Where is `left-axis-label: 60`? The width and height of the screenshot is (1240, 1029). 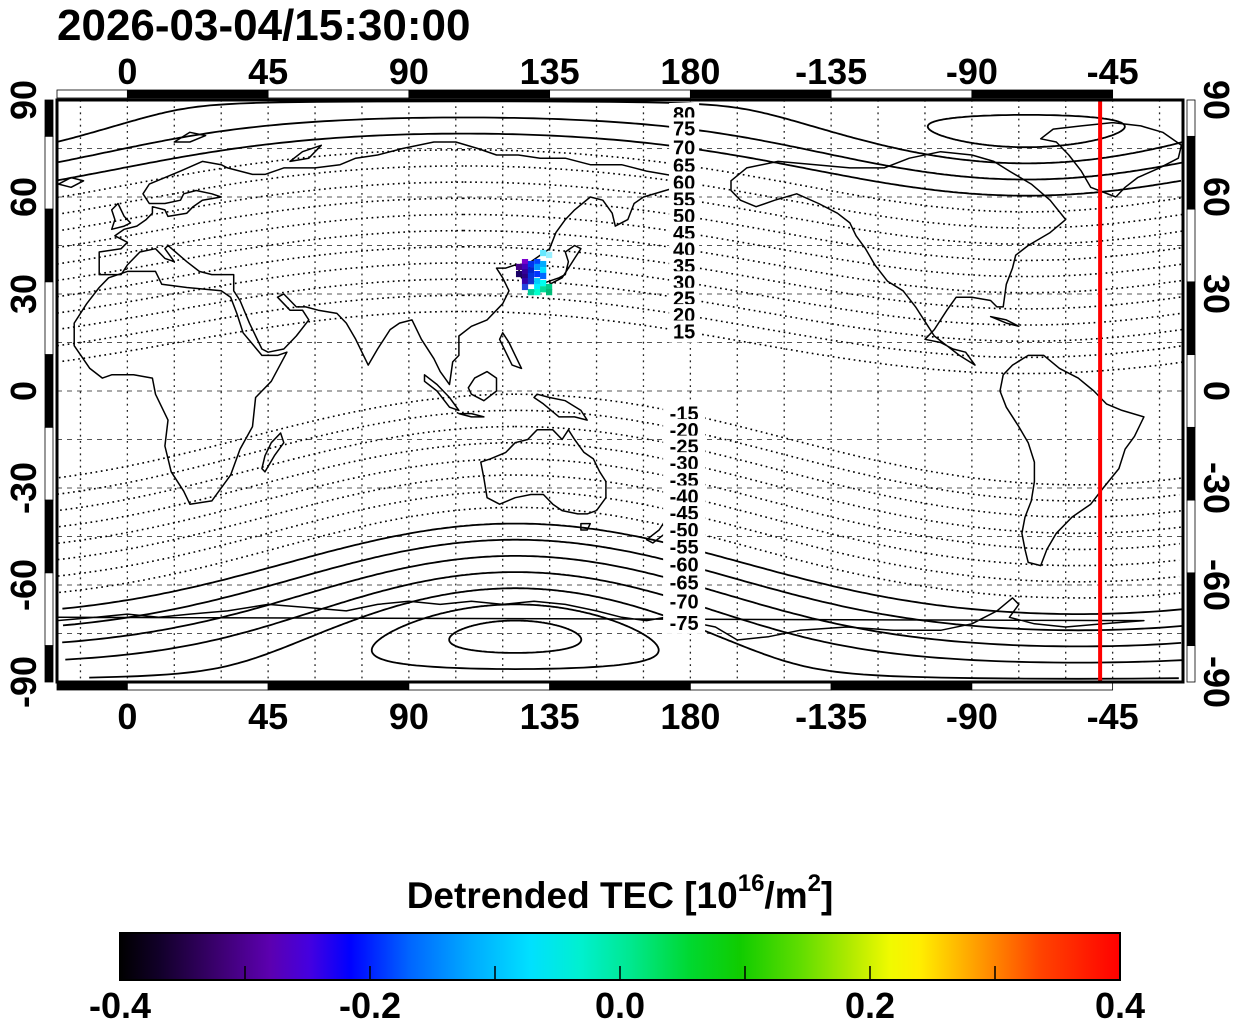
left-axis-label: 60 is located at coordinates (23, 197).